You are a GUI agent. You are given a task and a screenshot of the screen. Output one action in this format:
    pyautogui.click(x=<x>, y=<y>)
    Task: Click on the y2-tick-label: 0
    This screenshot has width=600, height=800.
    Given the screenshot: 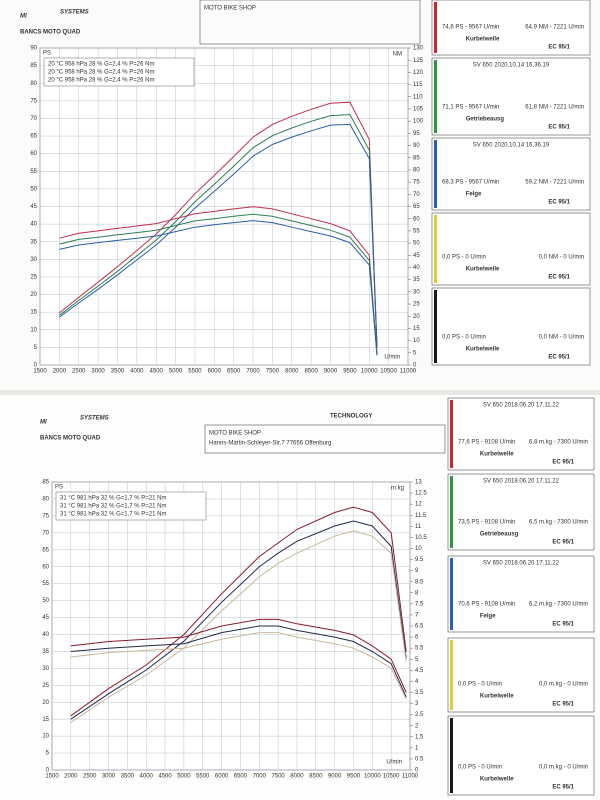 What is the action you would take?
    pyautogui.click(x=417, y=771)
    